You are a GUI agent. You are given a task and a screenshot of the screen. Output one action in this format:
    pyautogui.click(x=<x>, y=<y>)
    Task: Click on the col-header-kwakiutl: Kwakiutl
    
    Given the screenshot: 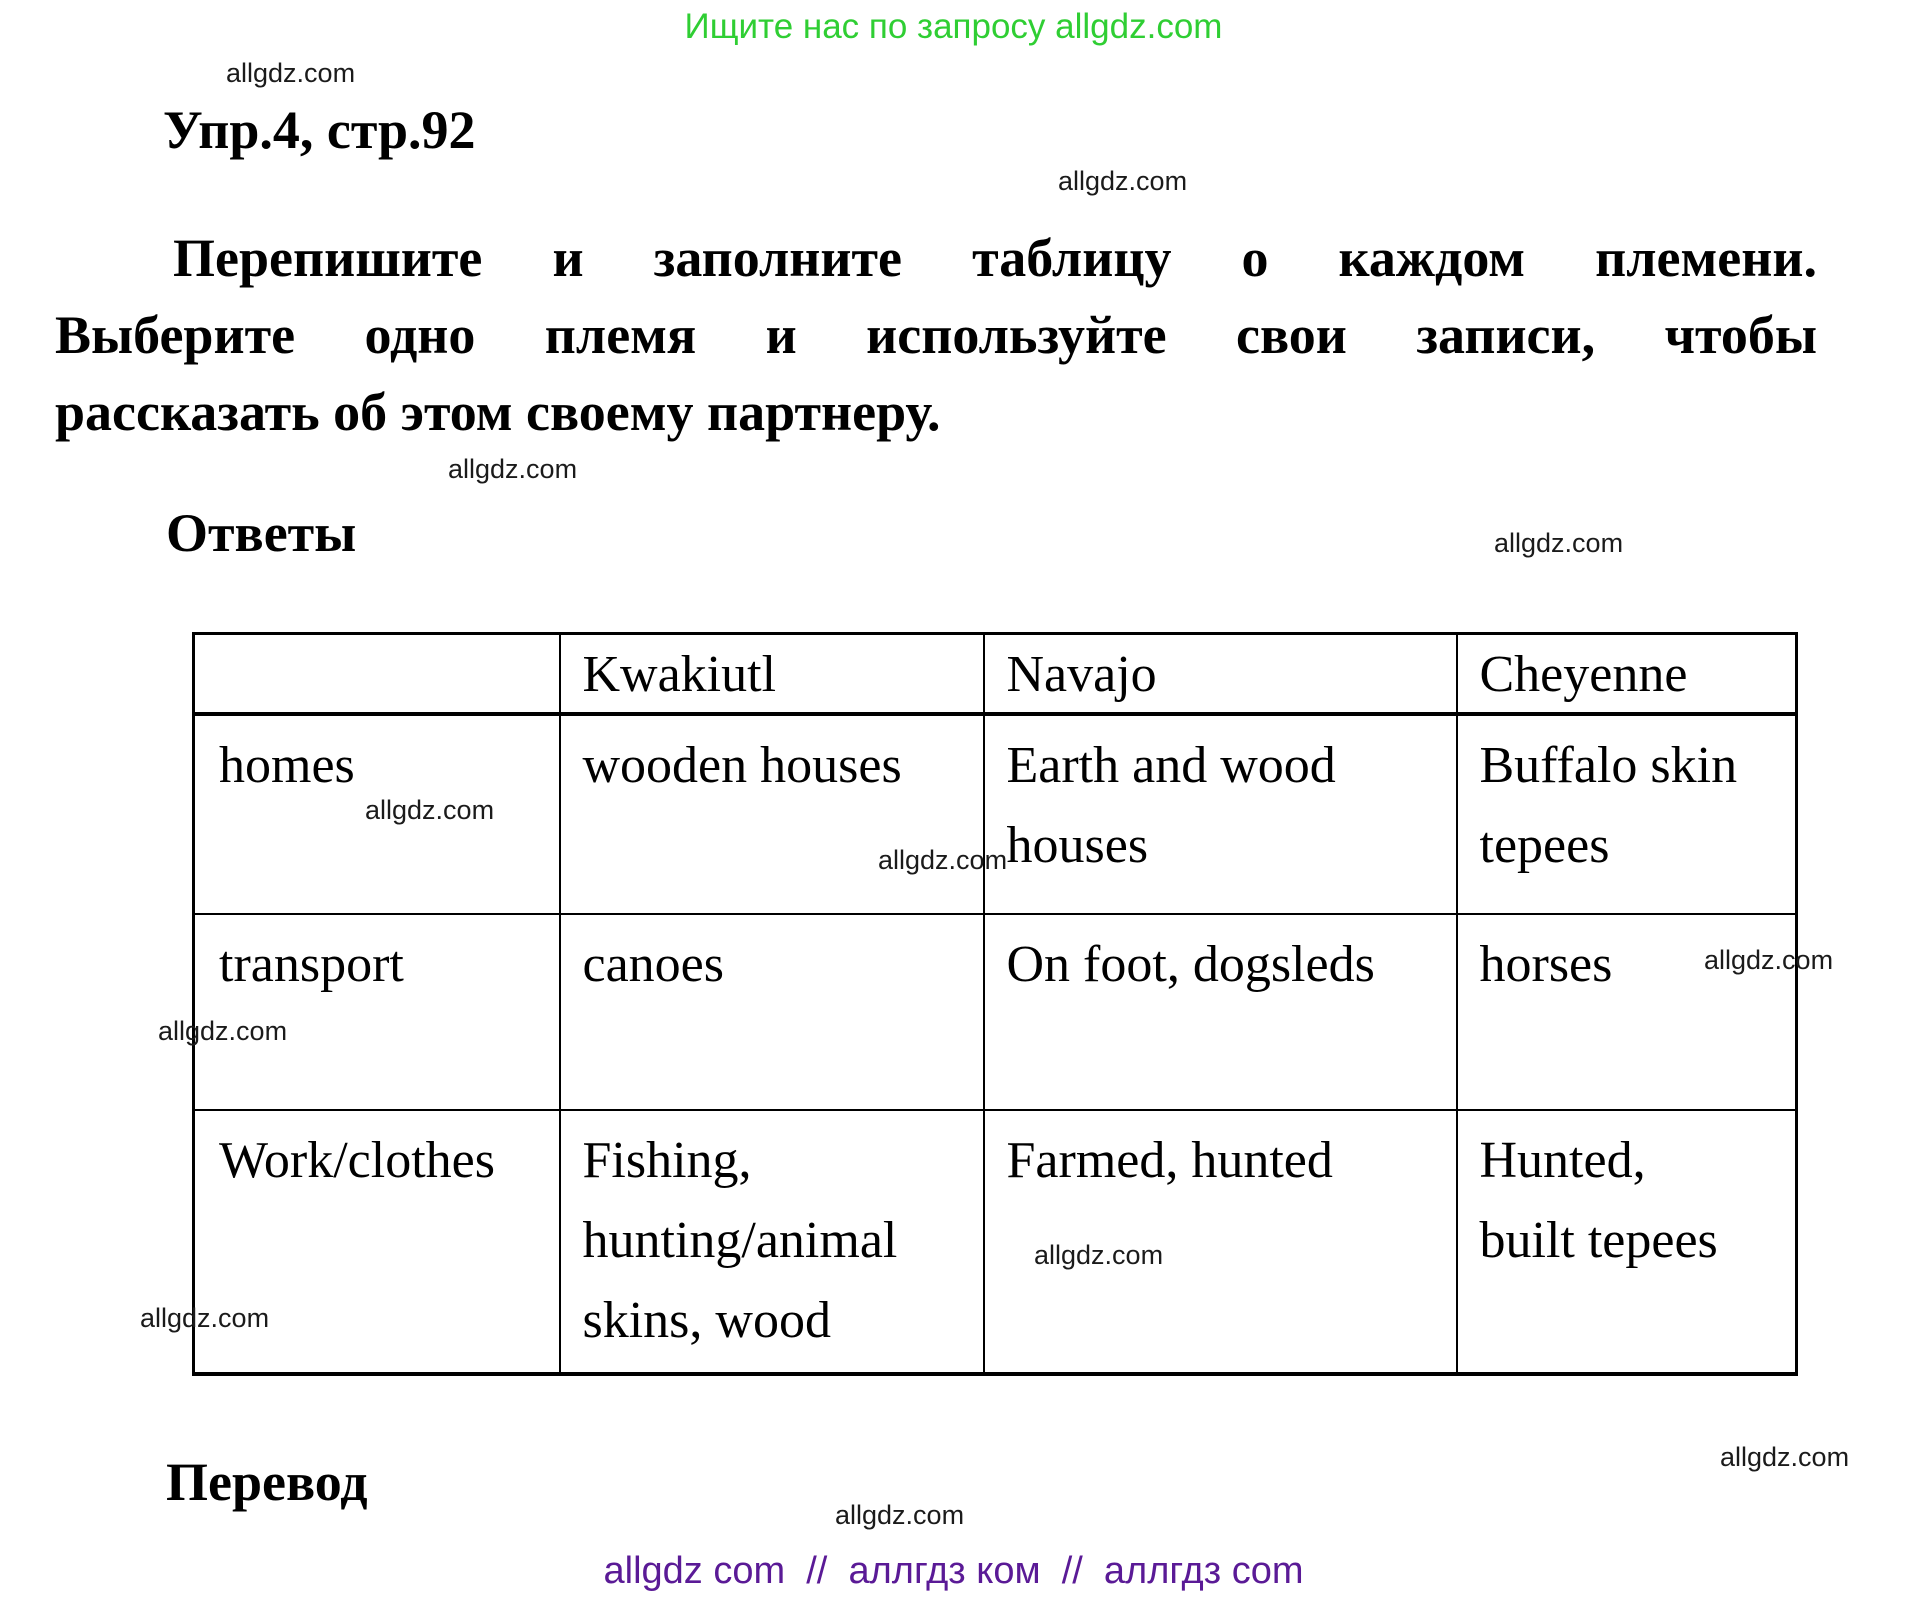 What is the action you would take?
    pyautogui.click(x=771, y=674)
    